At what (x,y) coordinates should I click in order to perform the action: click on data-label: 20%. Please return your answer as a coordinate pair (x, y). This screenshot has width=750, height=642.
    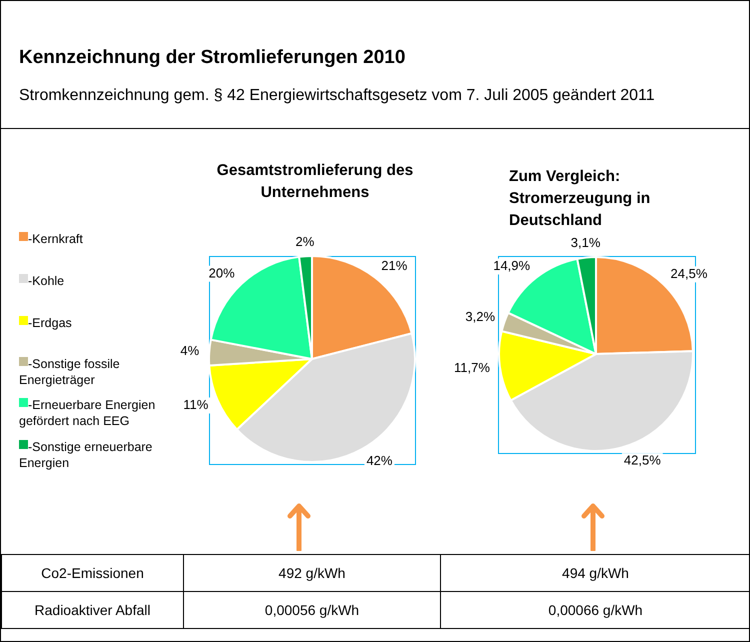
    Looking at the image, I should click on (222, 272).